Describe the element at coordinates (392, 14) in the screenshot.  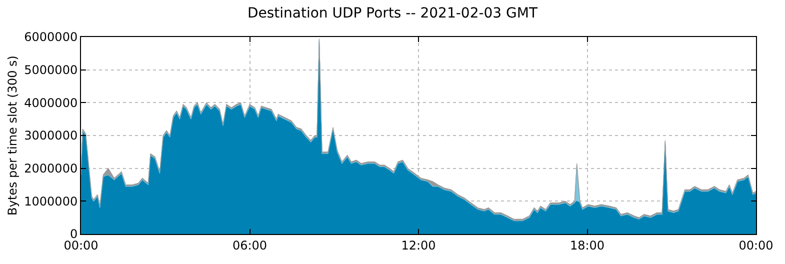
I see `chart-title: Destination UDP Ports -- 2021-02-03 GMT` at that location.